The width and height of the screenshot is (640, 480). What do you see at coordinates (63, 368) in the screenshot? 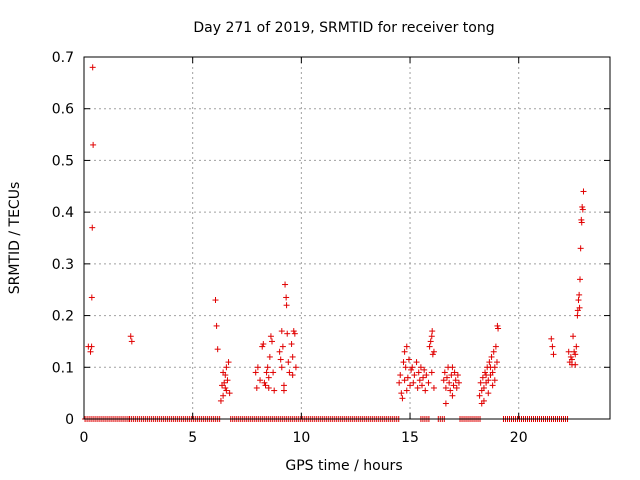
I see `y-tick-label: 0.1` at bounding box center [63, 368].